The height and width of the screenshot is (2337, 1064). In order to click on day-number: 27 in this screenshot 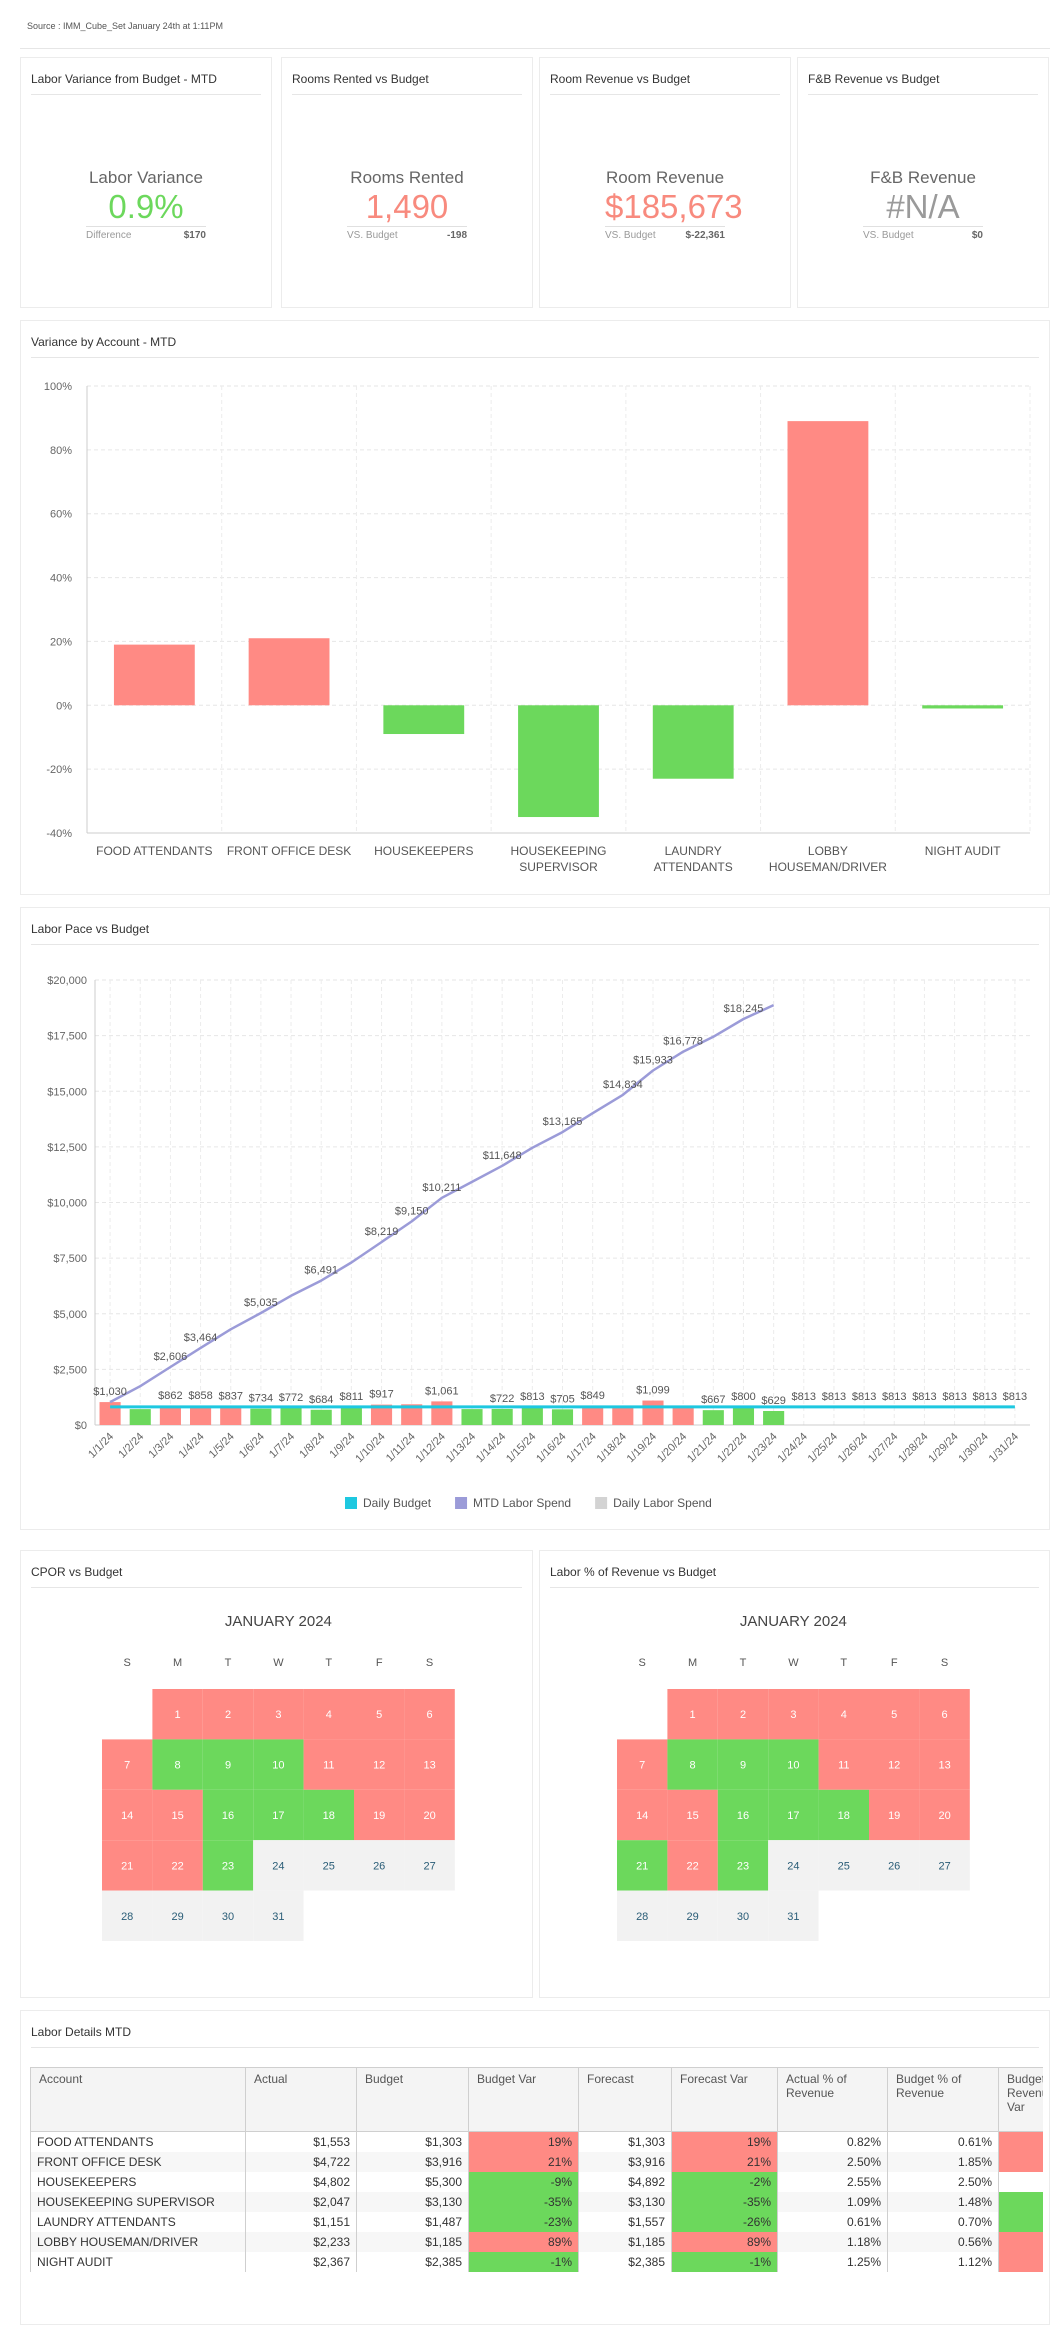, I will do `click(429, 1866)`.